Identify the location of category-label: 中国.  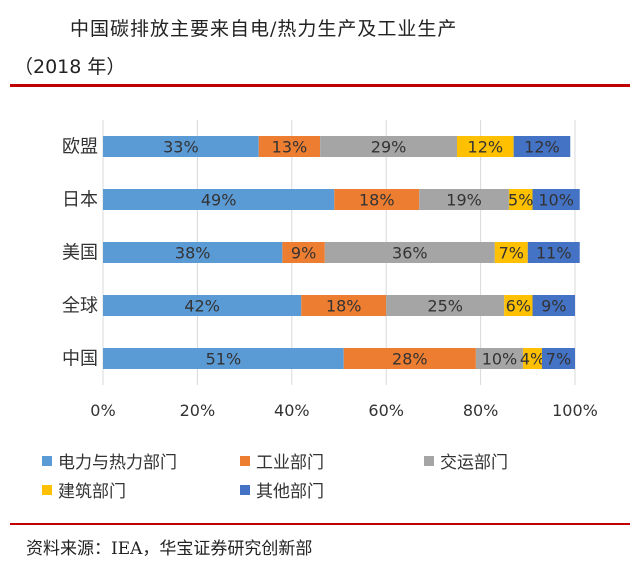
(80, 359).